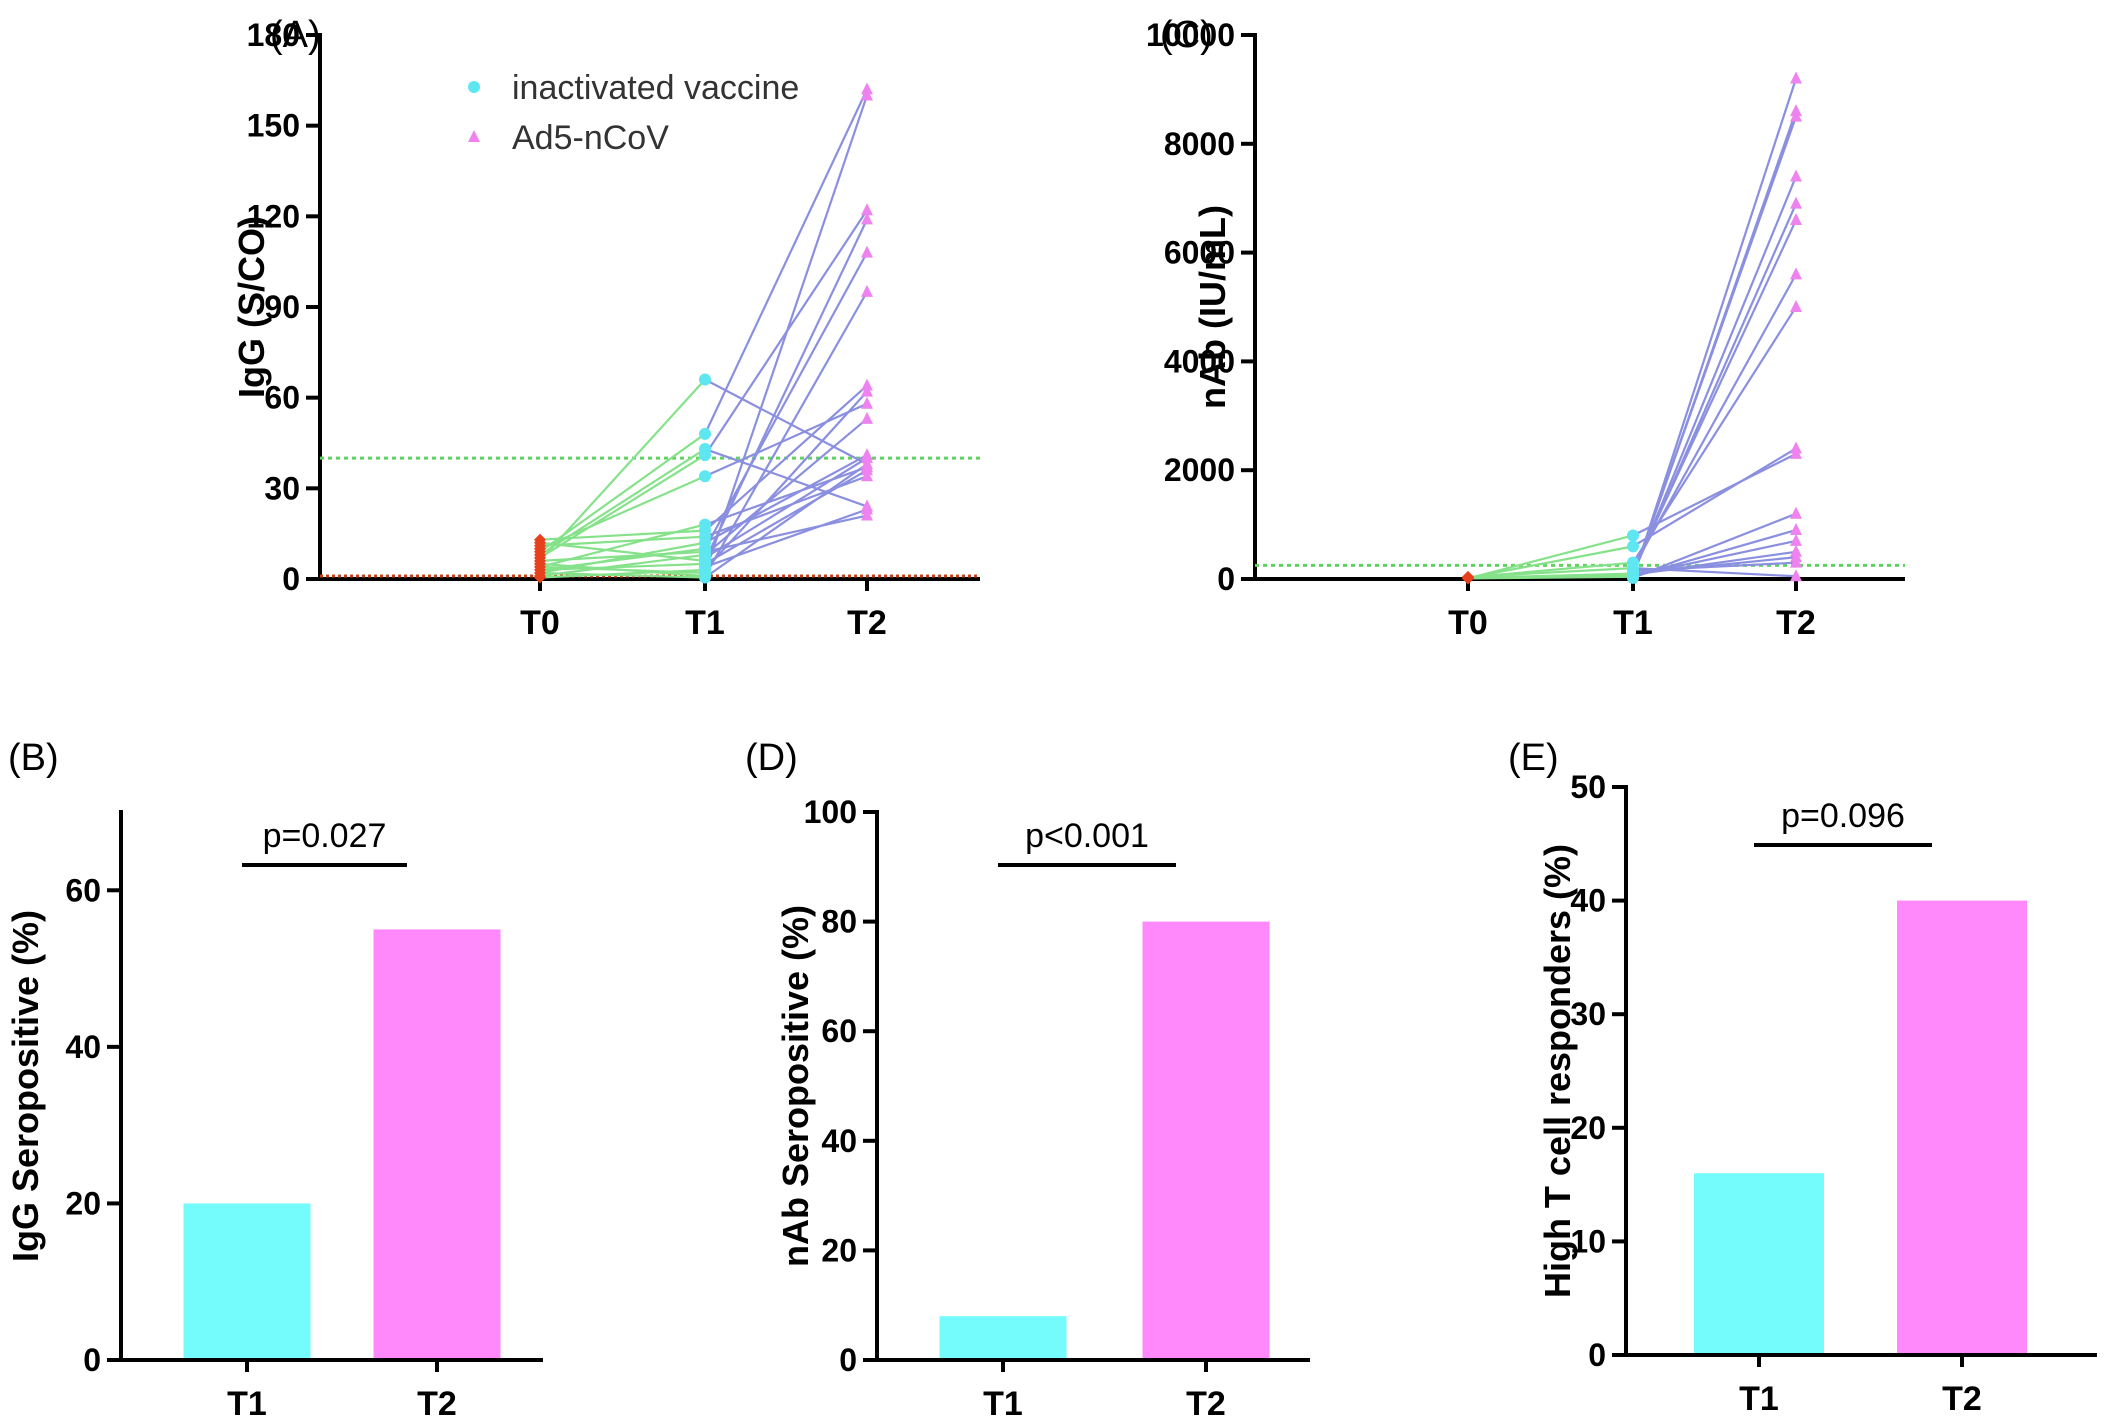 The image size is (2118, 1426). I want to click on panel-e-p-value: p=0.096, so click(1843, 816).